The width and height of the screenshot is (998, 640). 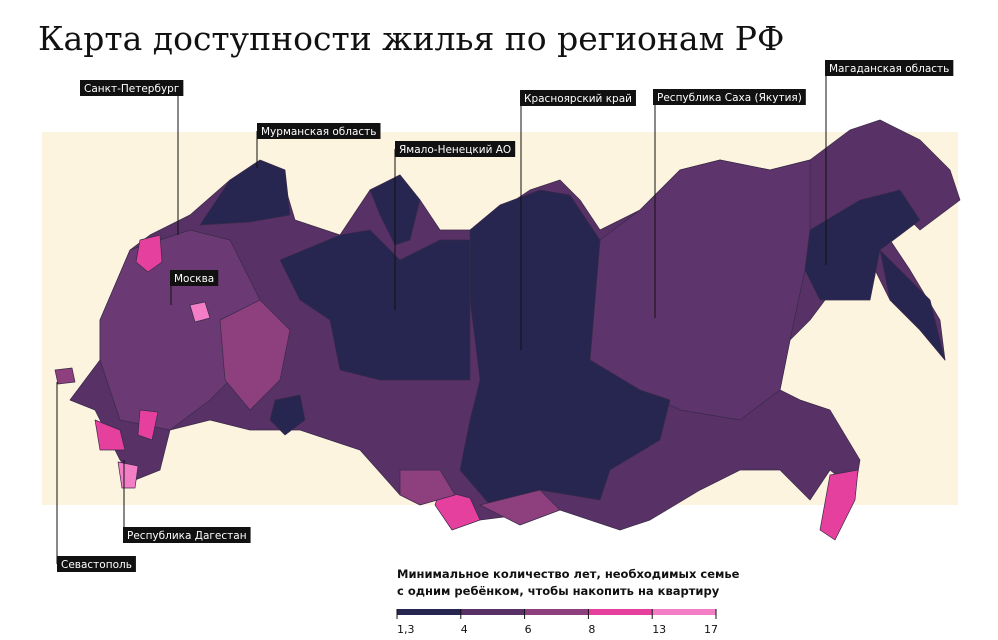 I want to click on legend-tick-label: 13, so click(x=659, y=629).